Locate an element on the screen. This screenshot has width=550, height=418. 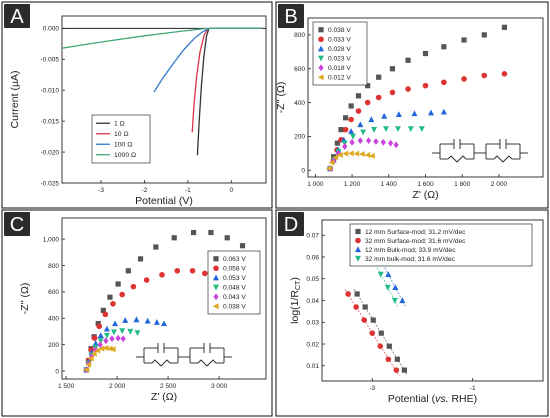
panel-b-ytick-label: 400 is located at coordinates (299, 103).